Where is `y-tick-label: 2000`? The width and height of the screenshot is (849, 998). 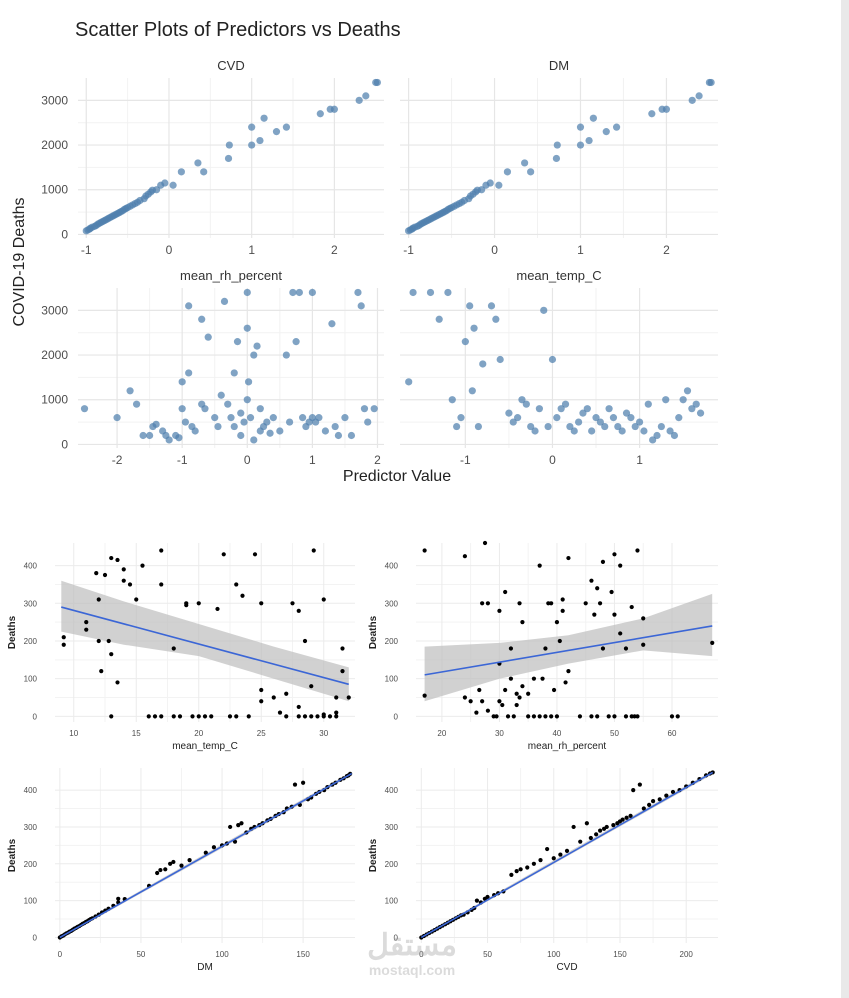
y-tick-label: 2000 is located at coordinates (54, 355).